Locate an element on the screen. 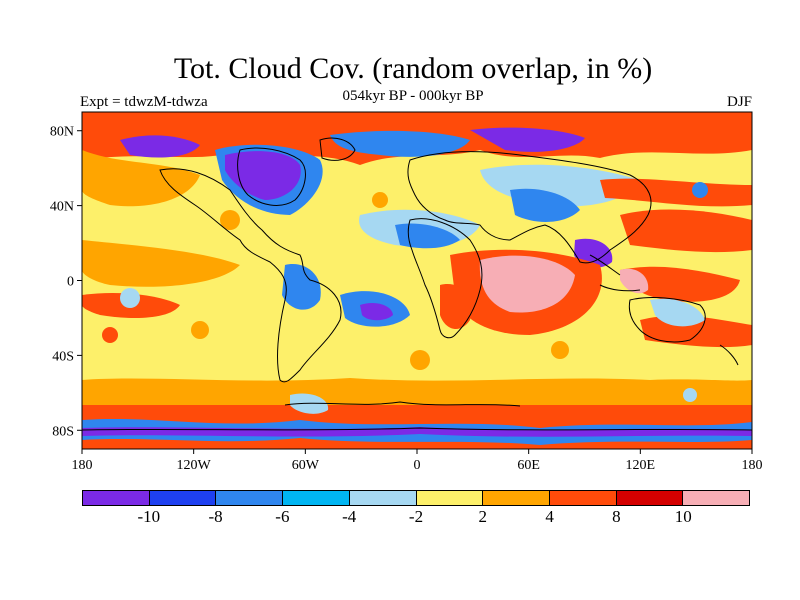 The width and height of the screenshot is (800, 600). lat-tick-label: 80S is located at coordinates (63, 431).